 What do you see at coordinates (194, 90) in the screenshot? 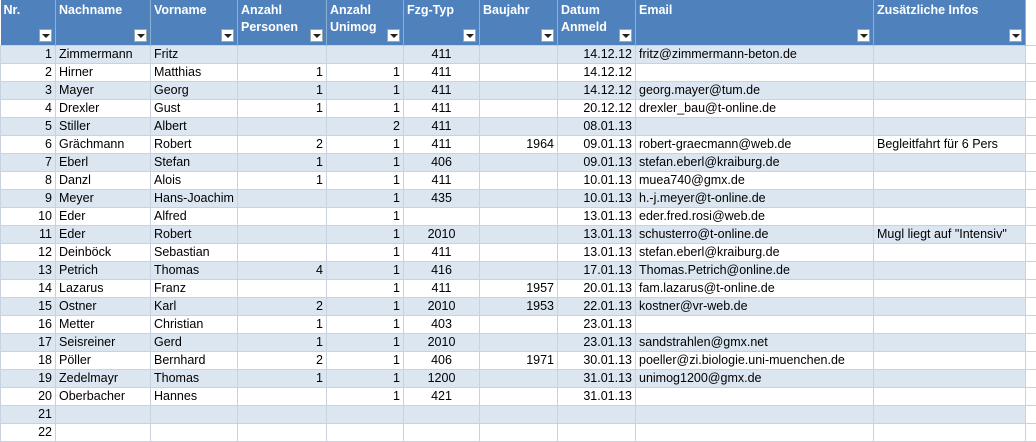
I see `cell: Georg` at bounding box center [194, 90].